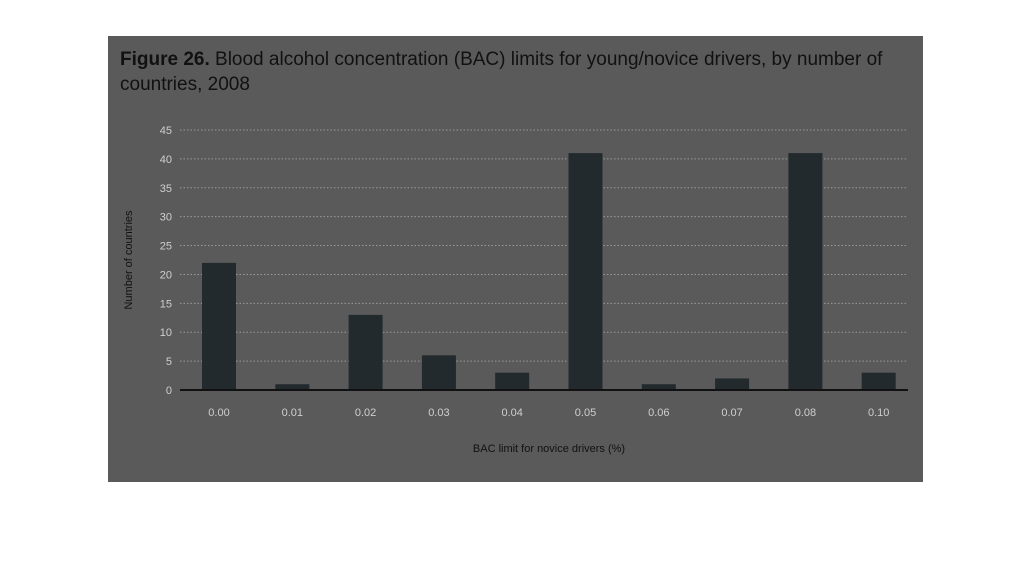  I want to click on y-tick-label: 5, so click(169, 362).